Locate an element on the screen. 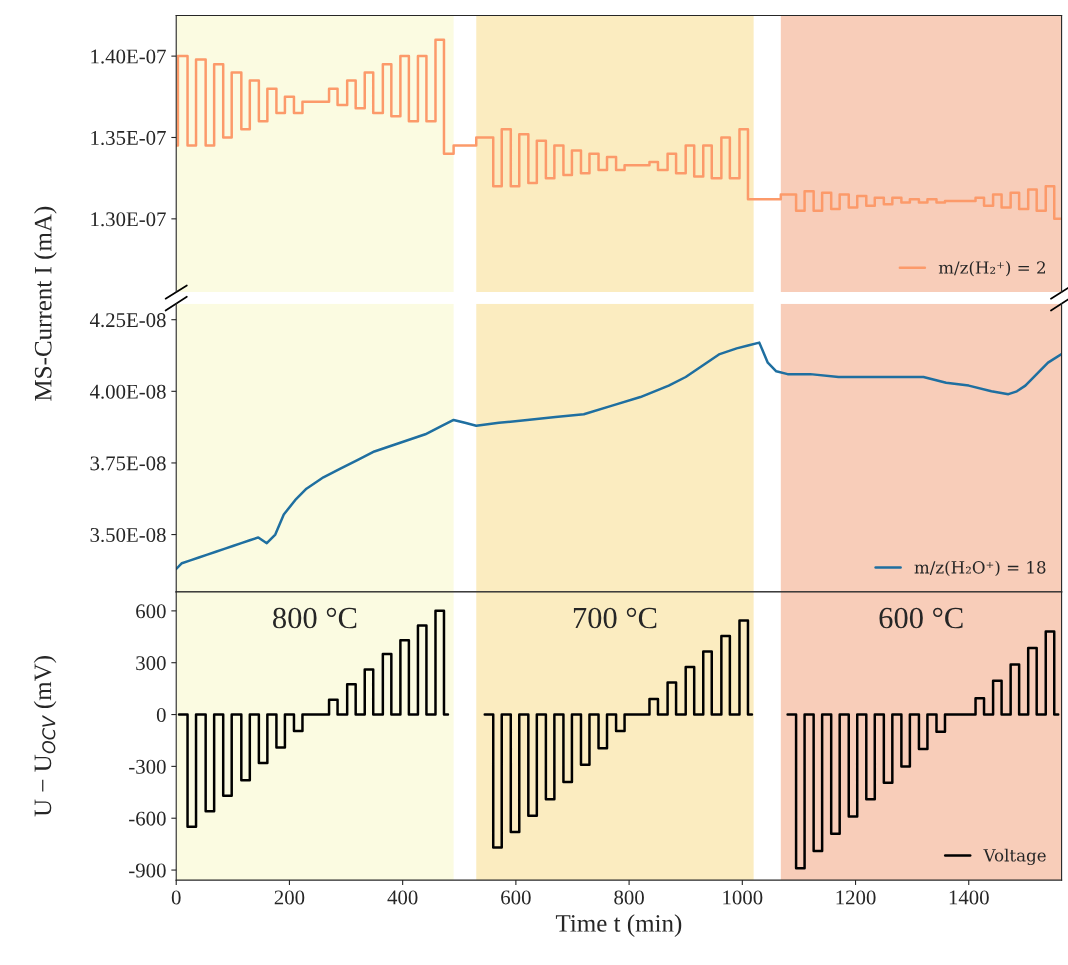 The image size is (1068, 965). x-tick-label: 1400 is located at coordinates (969, 897).